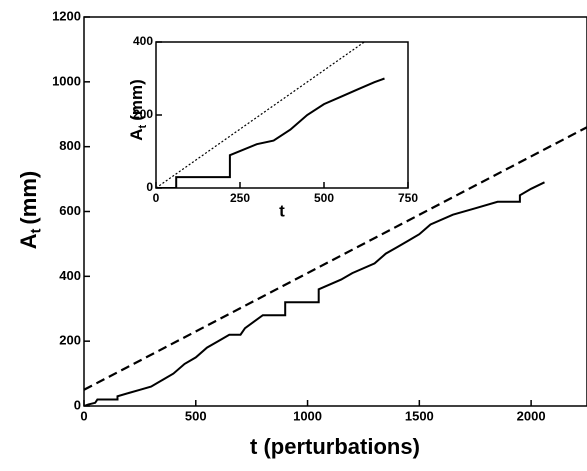  I want to click on x-tick-label: 1500, so click(419, 415).